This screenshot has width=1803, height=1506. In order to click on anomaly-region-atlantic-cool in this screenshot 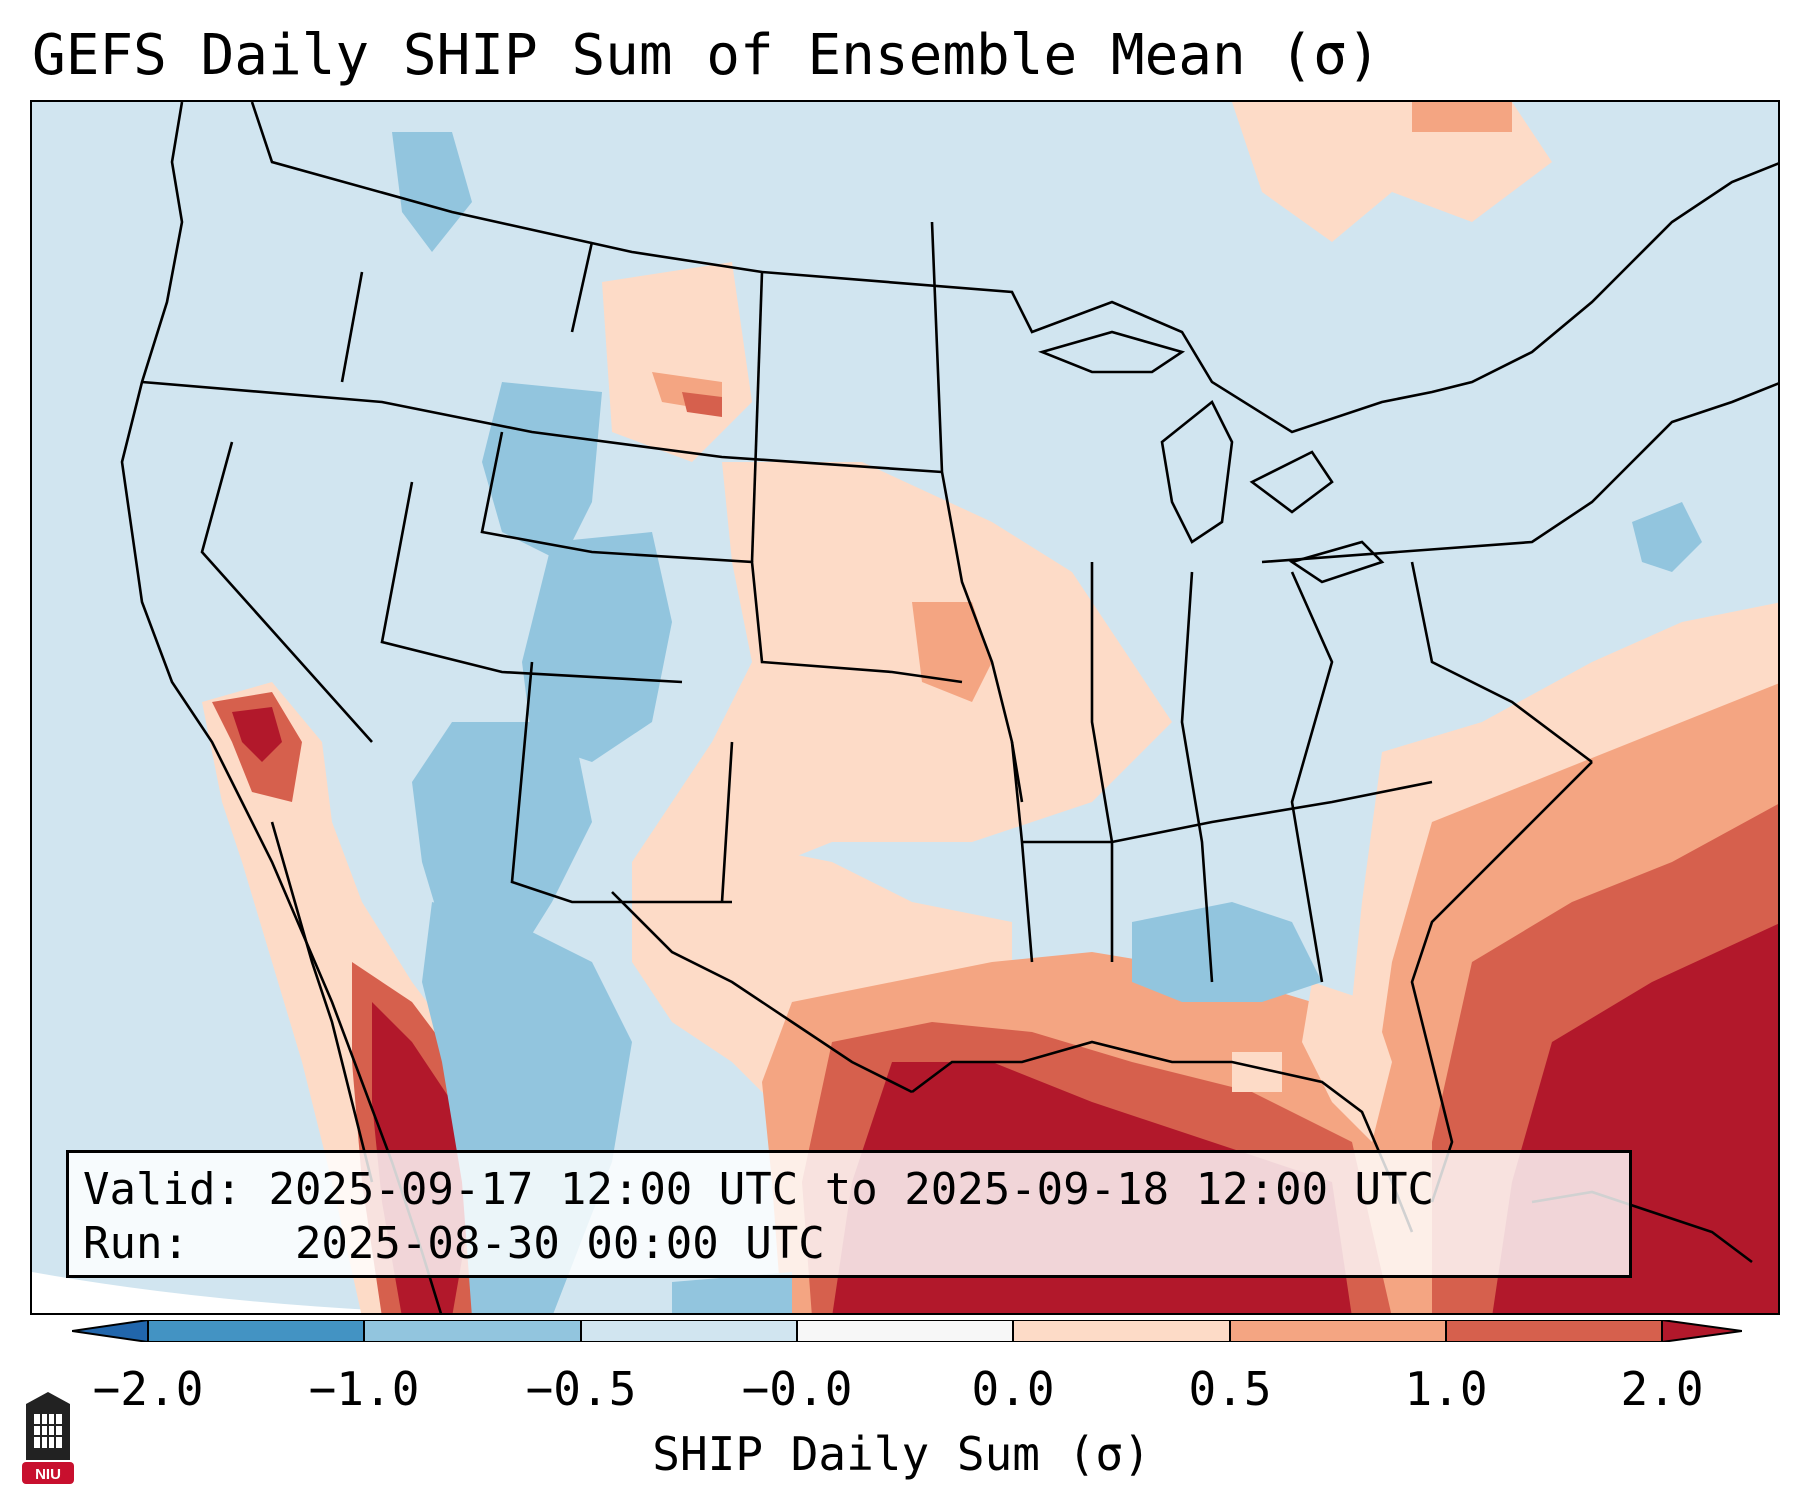, I will do `click(1667, 537)`.